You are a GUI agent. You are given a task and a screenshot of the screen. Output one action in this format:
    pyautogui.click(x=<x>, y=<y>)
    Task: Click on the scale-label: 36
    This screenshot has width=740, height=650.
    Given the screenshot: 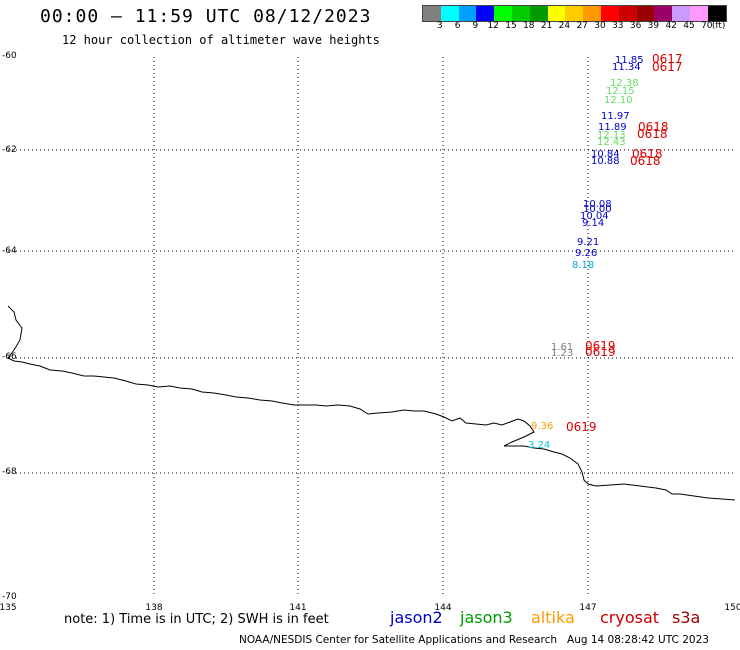 What is the action you would take?
    pyautogui.click(x=635, y=26)
    